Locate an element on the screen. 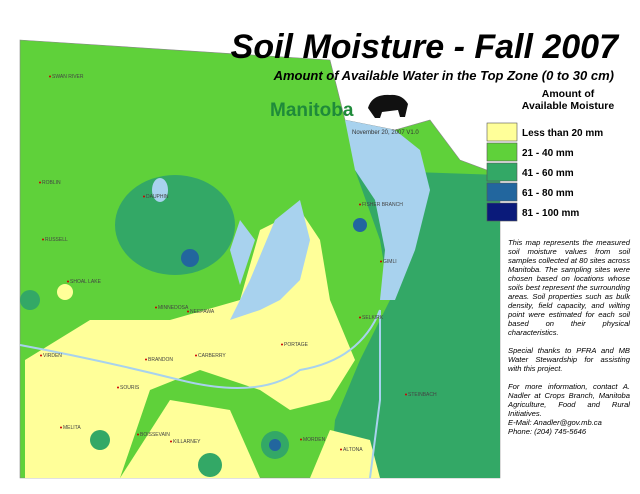 This screenshot has height=494, width=640. town-label: MORDEN is located at coordinates (314, 440).